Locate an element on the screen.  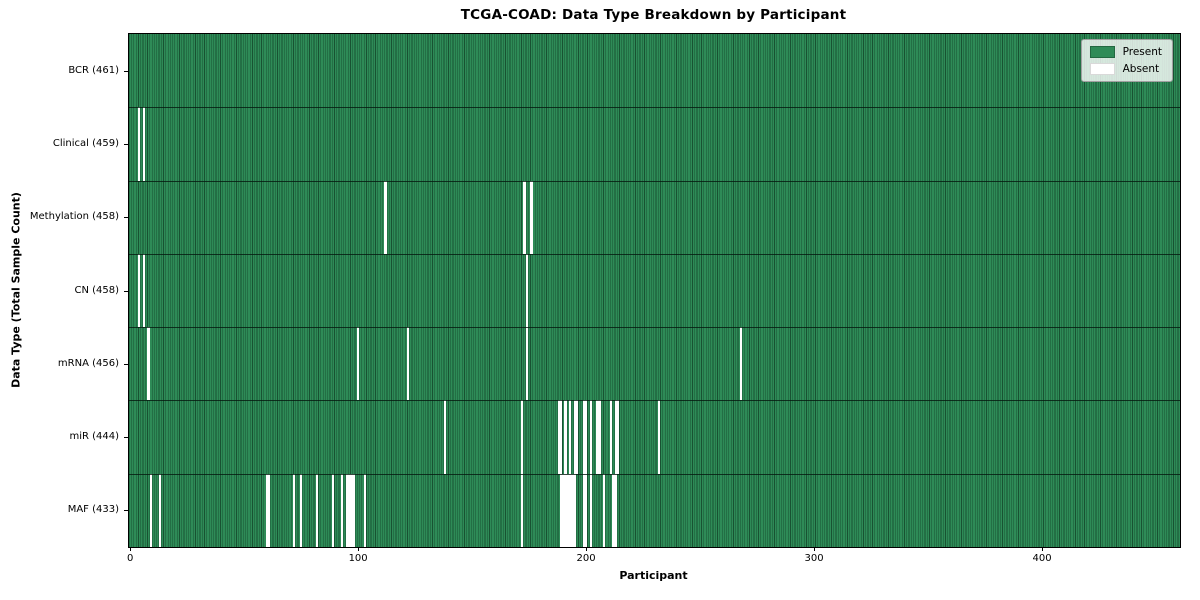
y-tick-label: MAF (433) is located at coordinates (93, 510).